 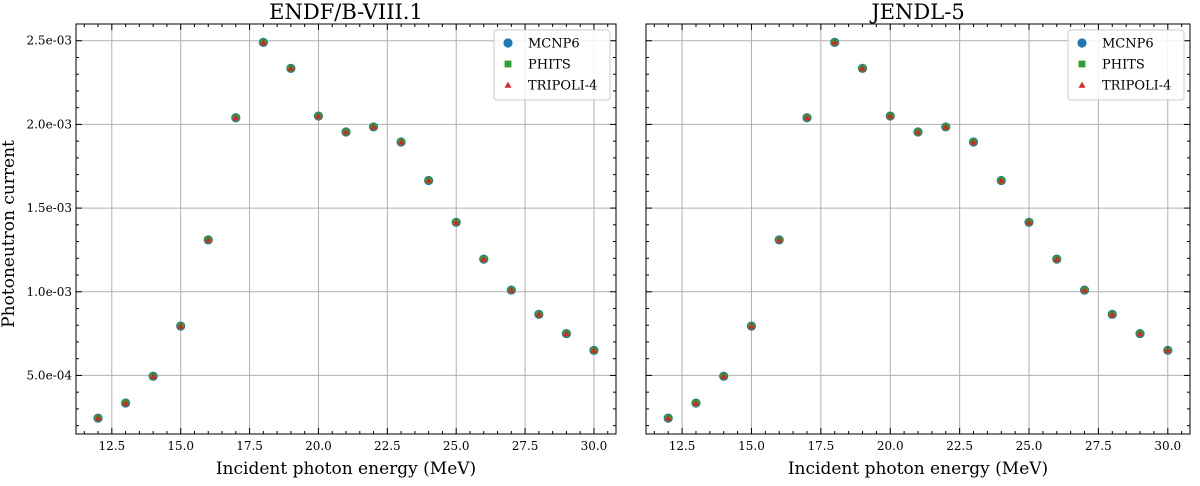 What do you see at coordinates (49, 208) in the screenshot?
I see `y-tick-label: 1.5e-03` at bounding box center [49, 208].